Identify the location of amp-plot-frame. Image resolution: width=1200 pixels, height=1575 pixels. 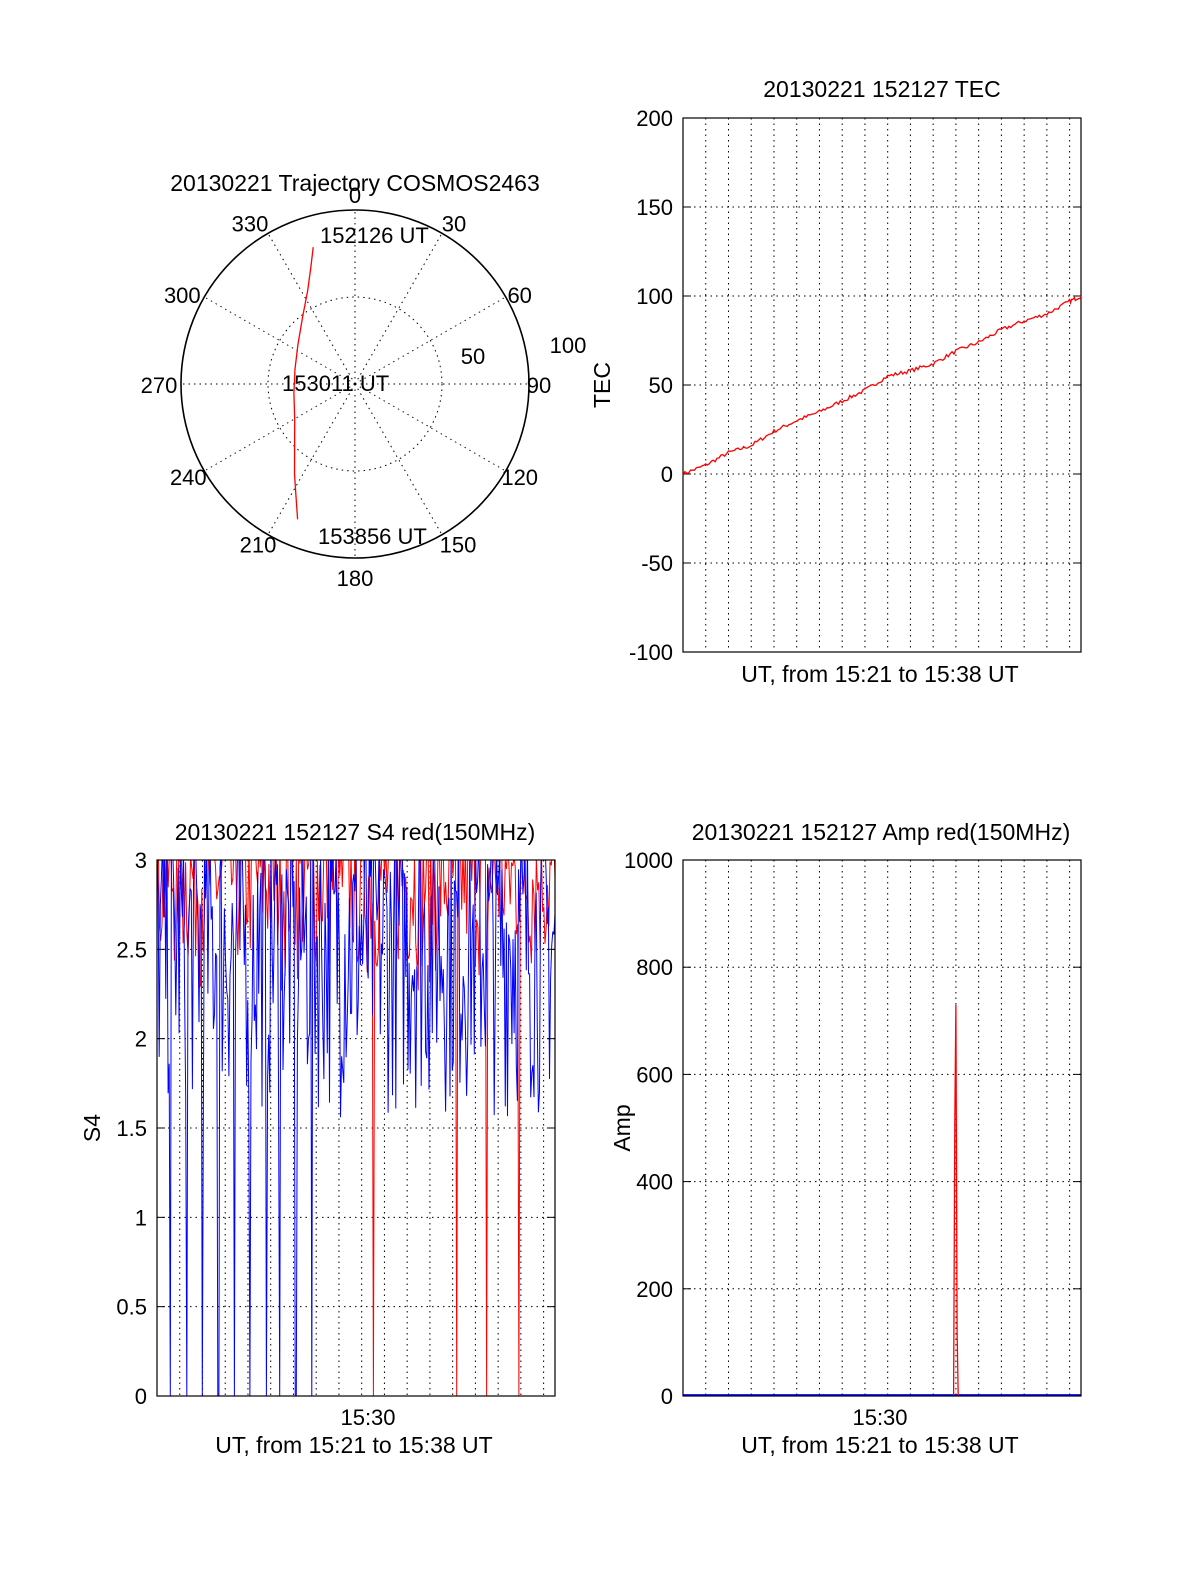
(882, 1128).